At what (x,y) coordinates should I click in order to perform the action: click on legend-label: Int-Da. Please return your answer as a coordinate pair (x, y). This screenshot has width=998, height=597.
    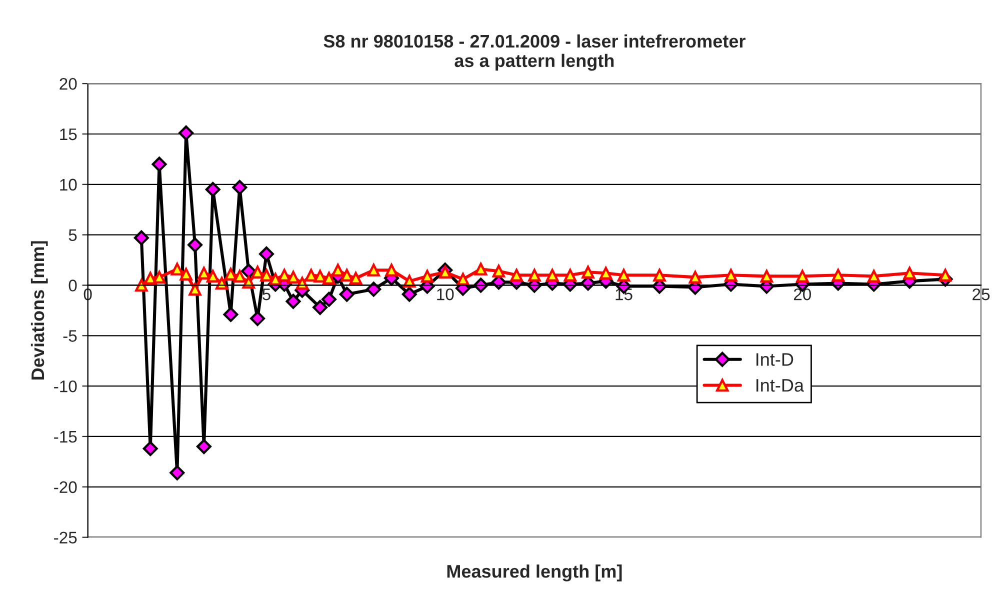
    Looking at the image, I should click on (780, 385).